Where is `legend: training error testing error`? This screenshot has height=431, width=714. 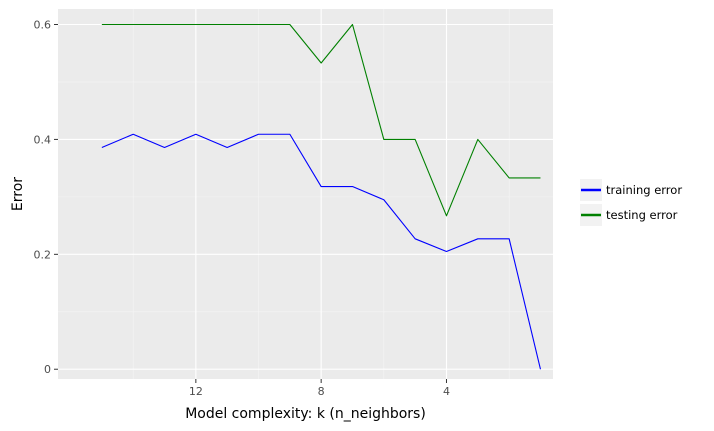 legend: training error testing error is located at coordinates (631, 202).